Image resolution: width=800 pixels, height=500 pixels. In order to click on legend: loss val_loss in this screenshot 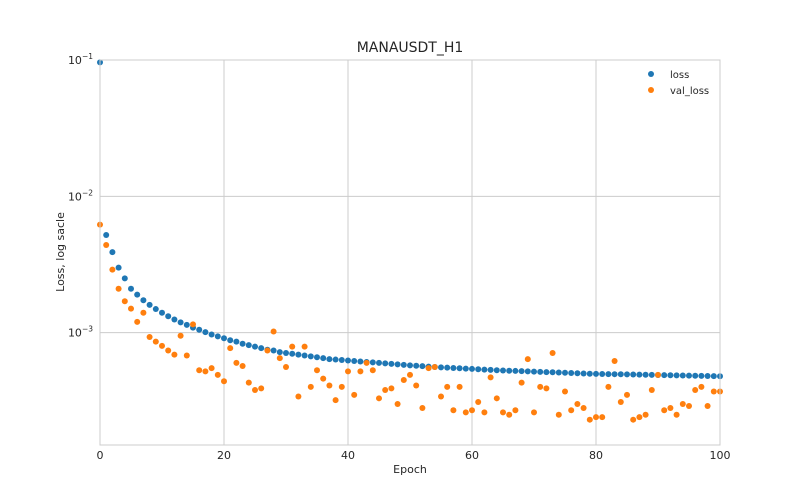, I will do `click(678, 83)`.